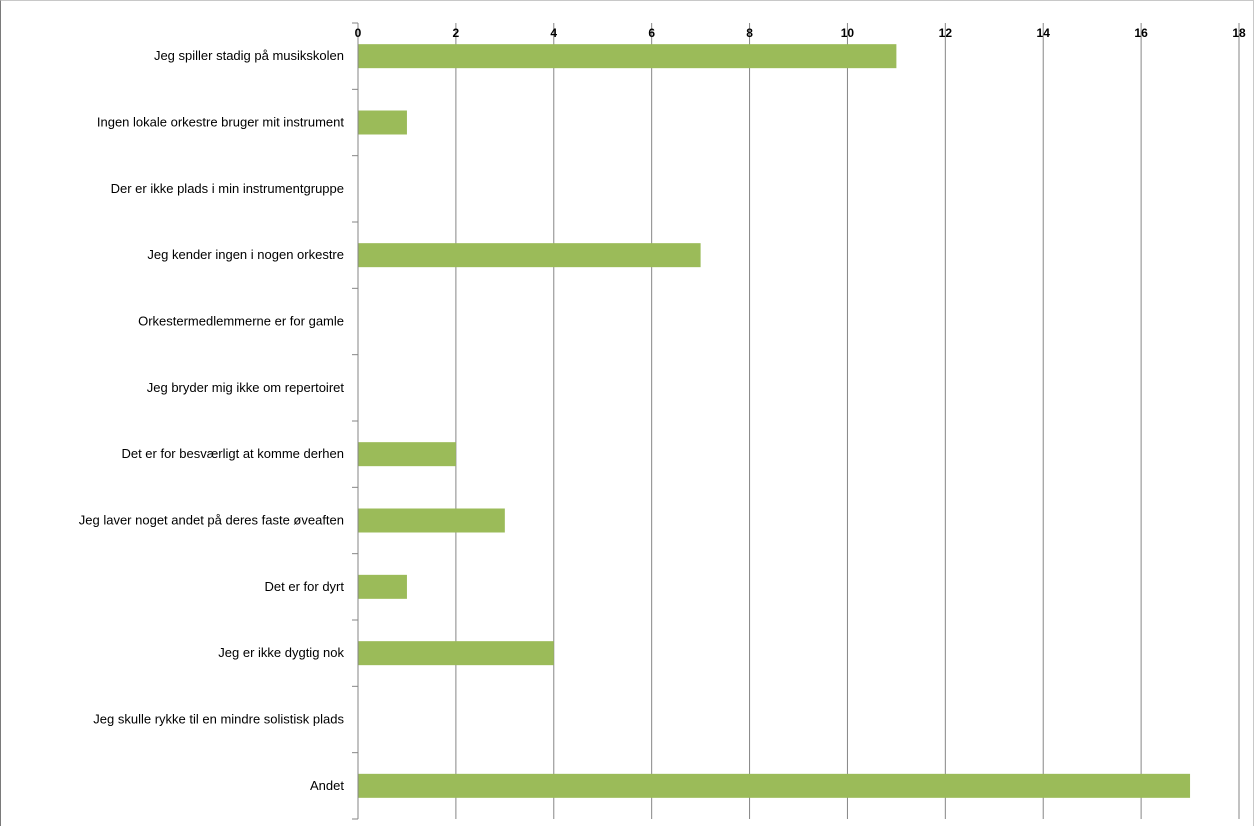  What do you see at coordinates (1044, 33) in the screenshot?
I see `x-tick-label: 14` at bounding box center [1044, 33].